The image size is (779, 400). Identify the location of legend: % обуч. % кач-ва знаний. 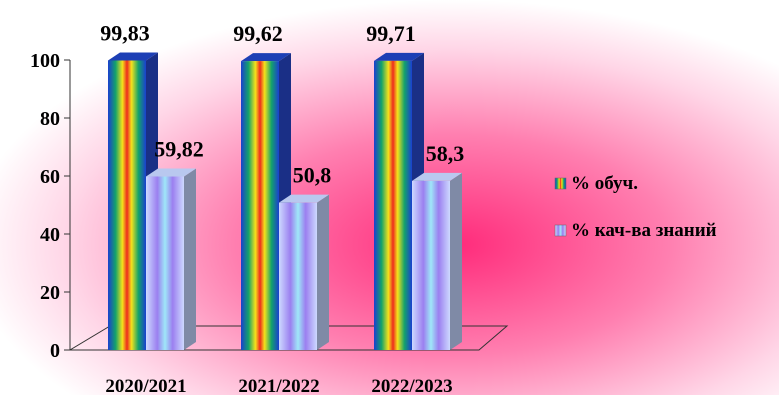
(635, 207).